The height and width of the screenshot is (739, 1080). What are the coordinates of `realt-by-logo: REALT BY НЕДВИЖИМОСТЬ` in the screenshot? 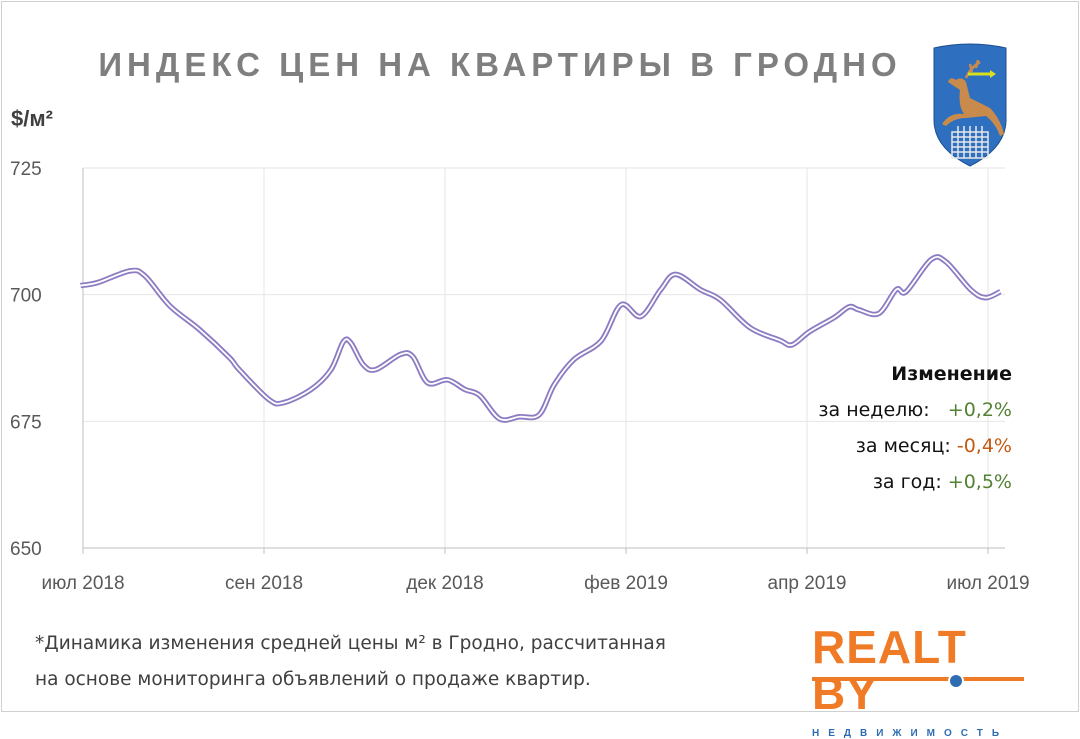 It's located at (920, 664).